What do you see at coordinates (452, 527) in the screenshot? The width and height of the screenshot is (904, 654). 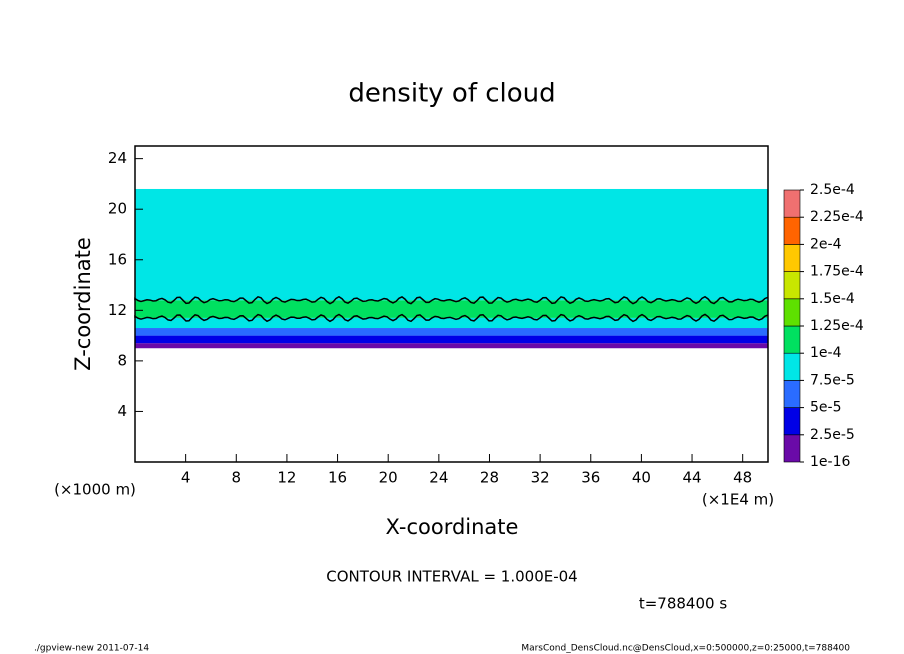 I see `x-axis-label: X-coordinate` at bounding box center [452, 527].